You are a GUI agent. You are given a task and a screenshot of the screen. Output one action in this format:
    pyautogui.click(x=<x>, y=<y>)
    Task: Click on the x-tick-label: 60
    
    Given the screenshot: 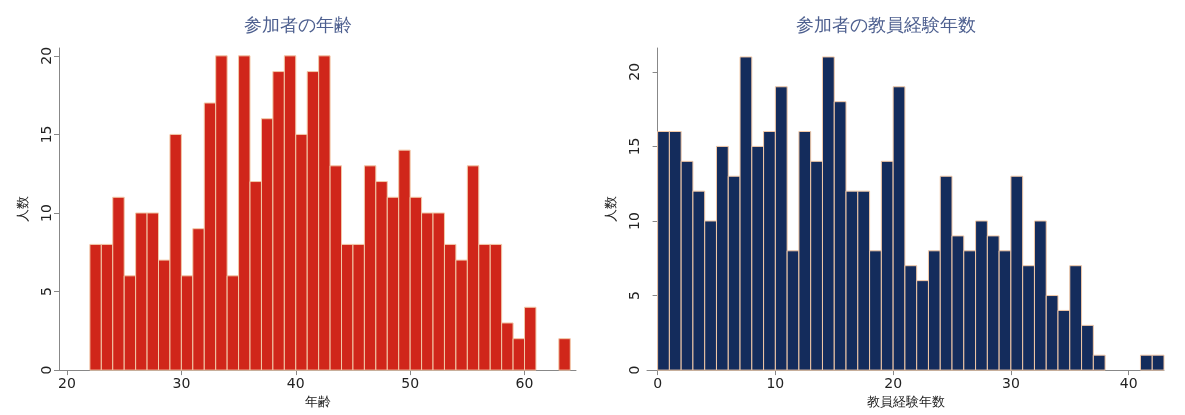 What is the action you would take?
    pyautogui.click(x=524, y=383)
    